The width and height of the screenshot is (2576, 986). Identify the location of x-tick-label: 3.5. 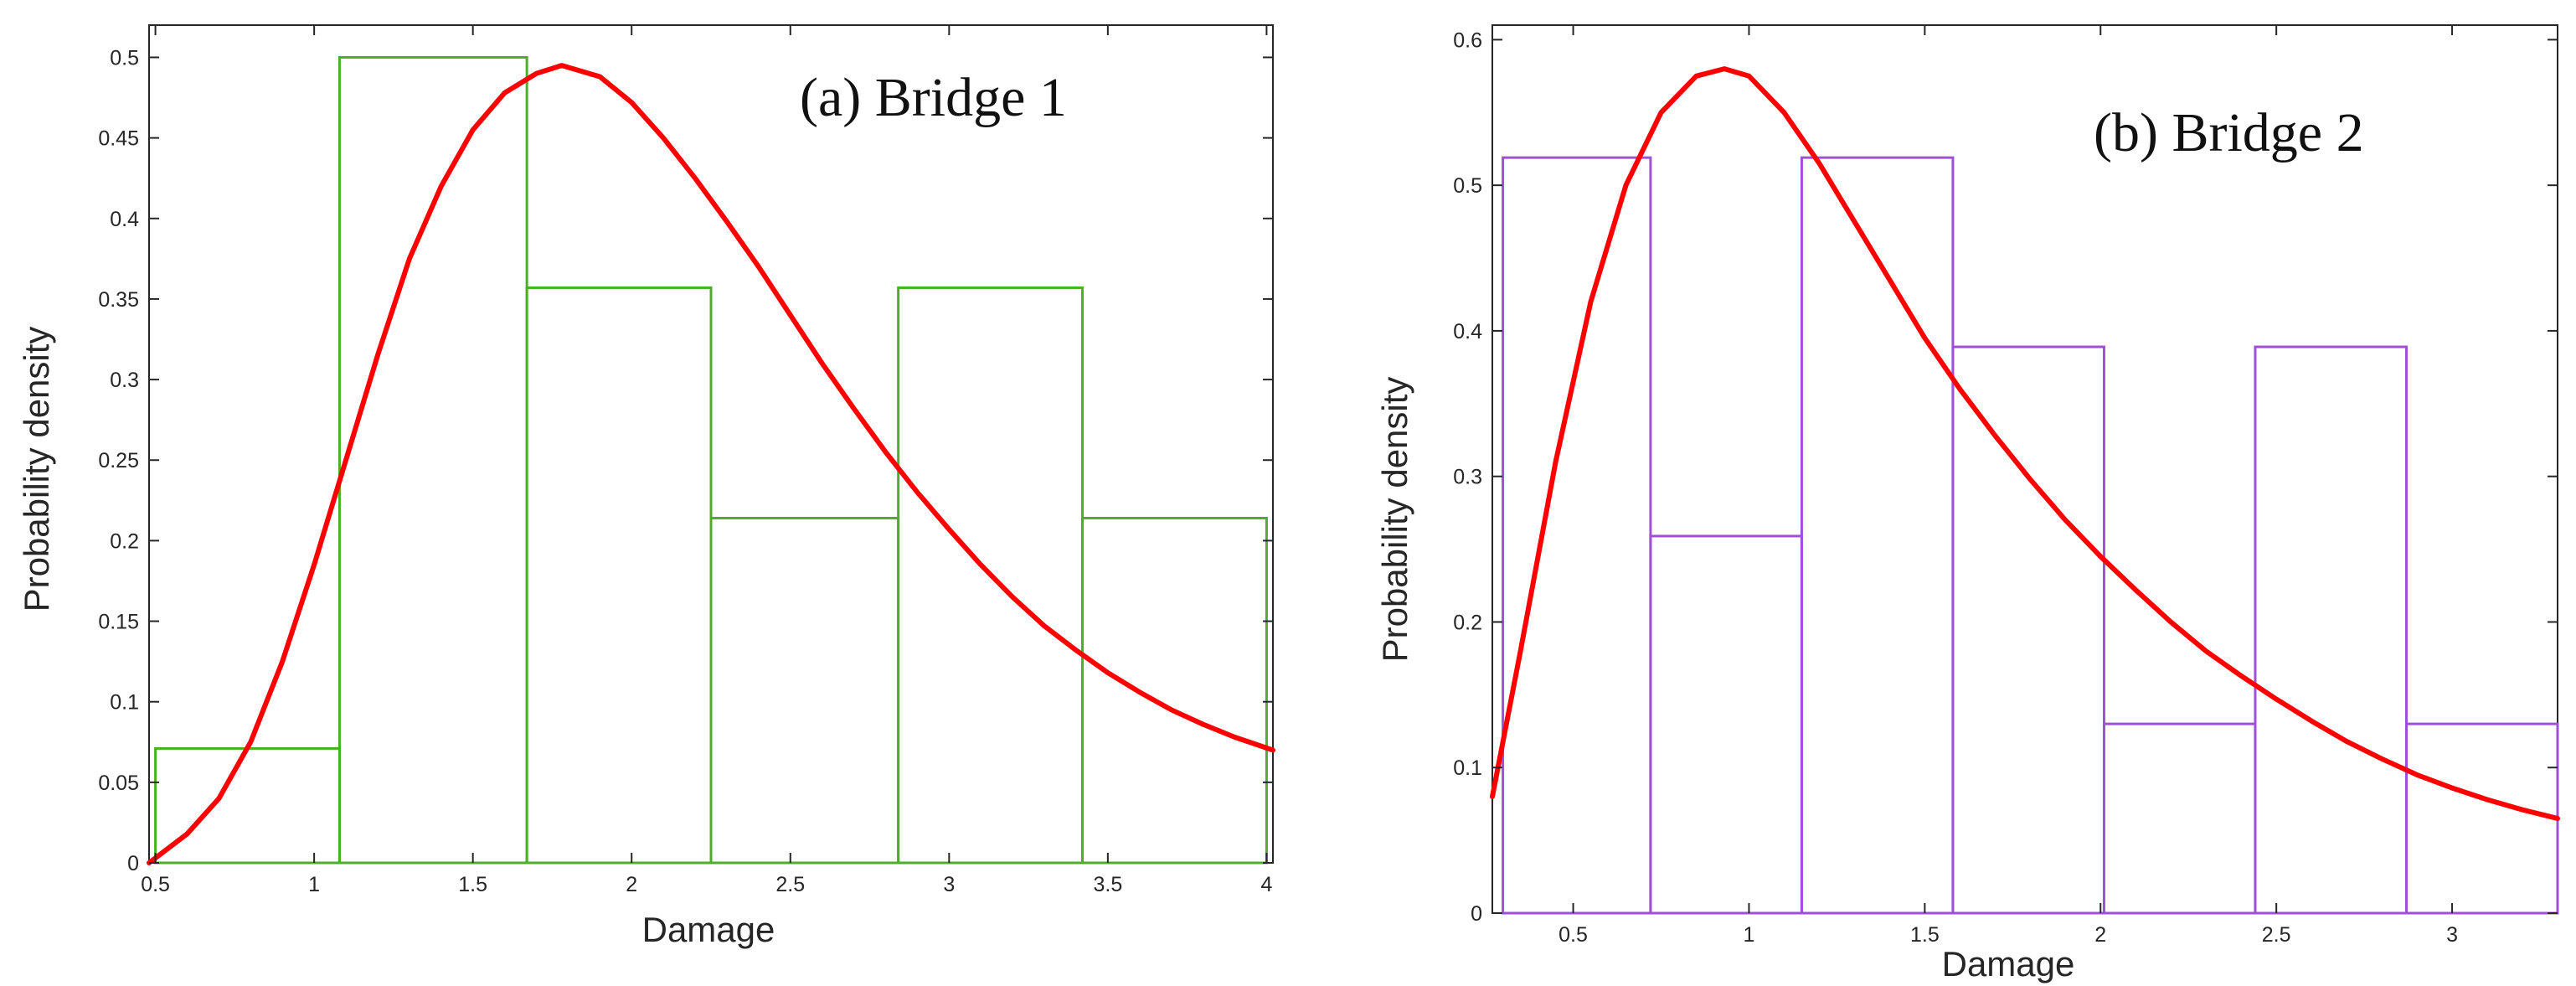
(1107, 884).